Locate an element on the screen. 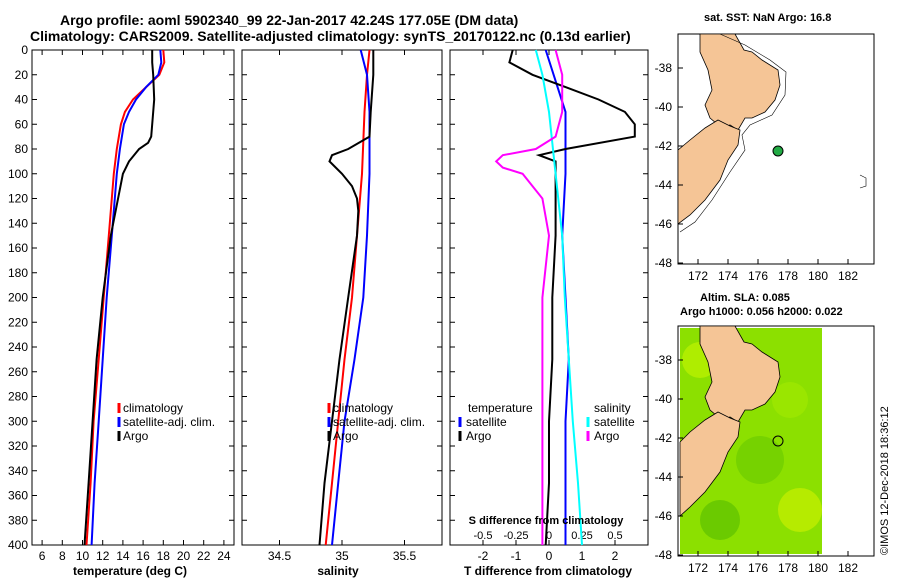  depth-tick-label: 0 is located at coordinates (24, 50).